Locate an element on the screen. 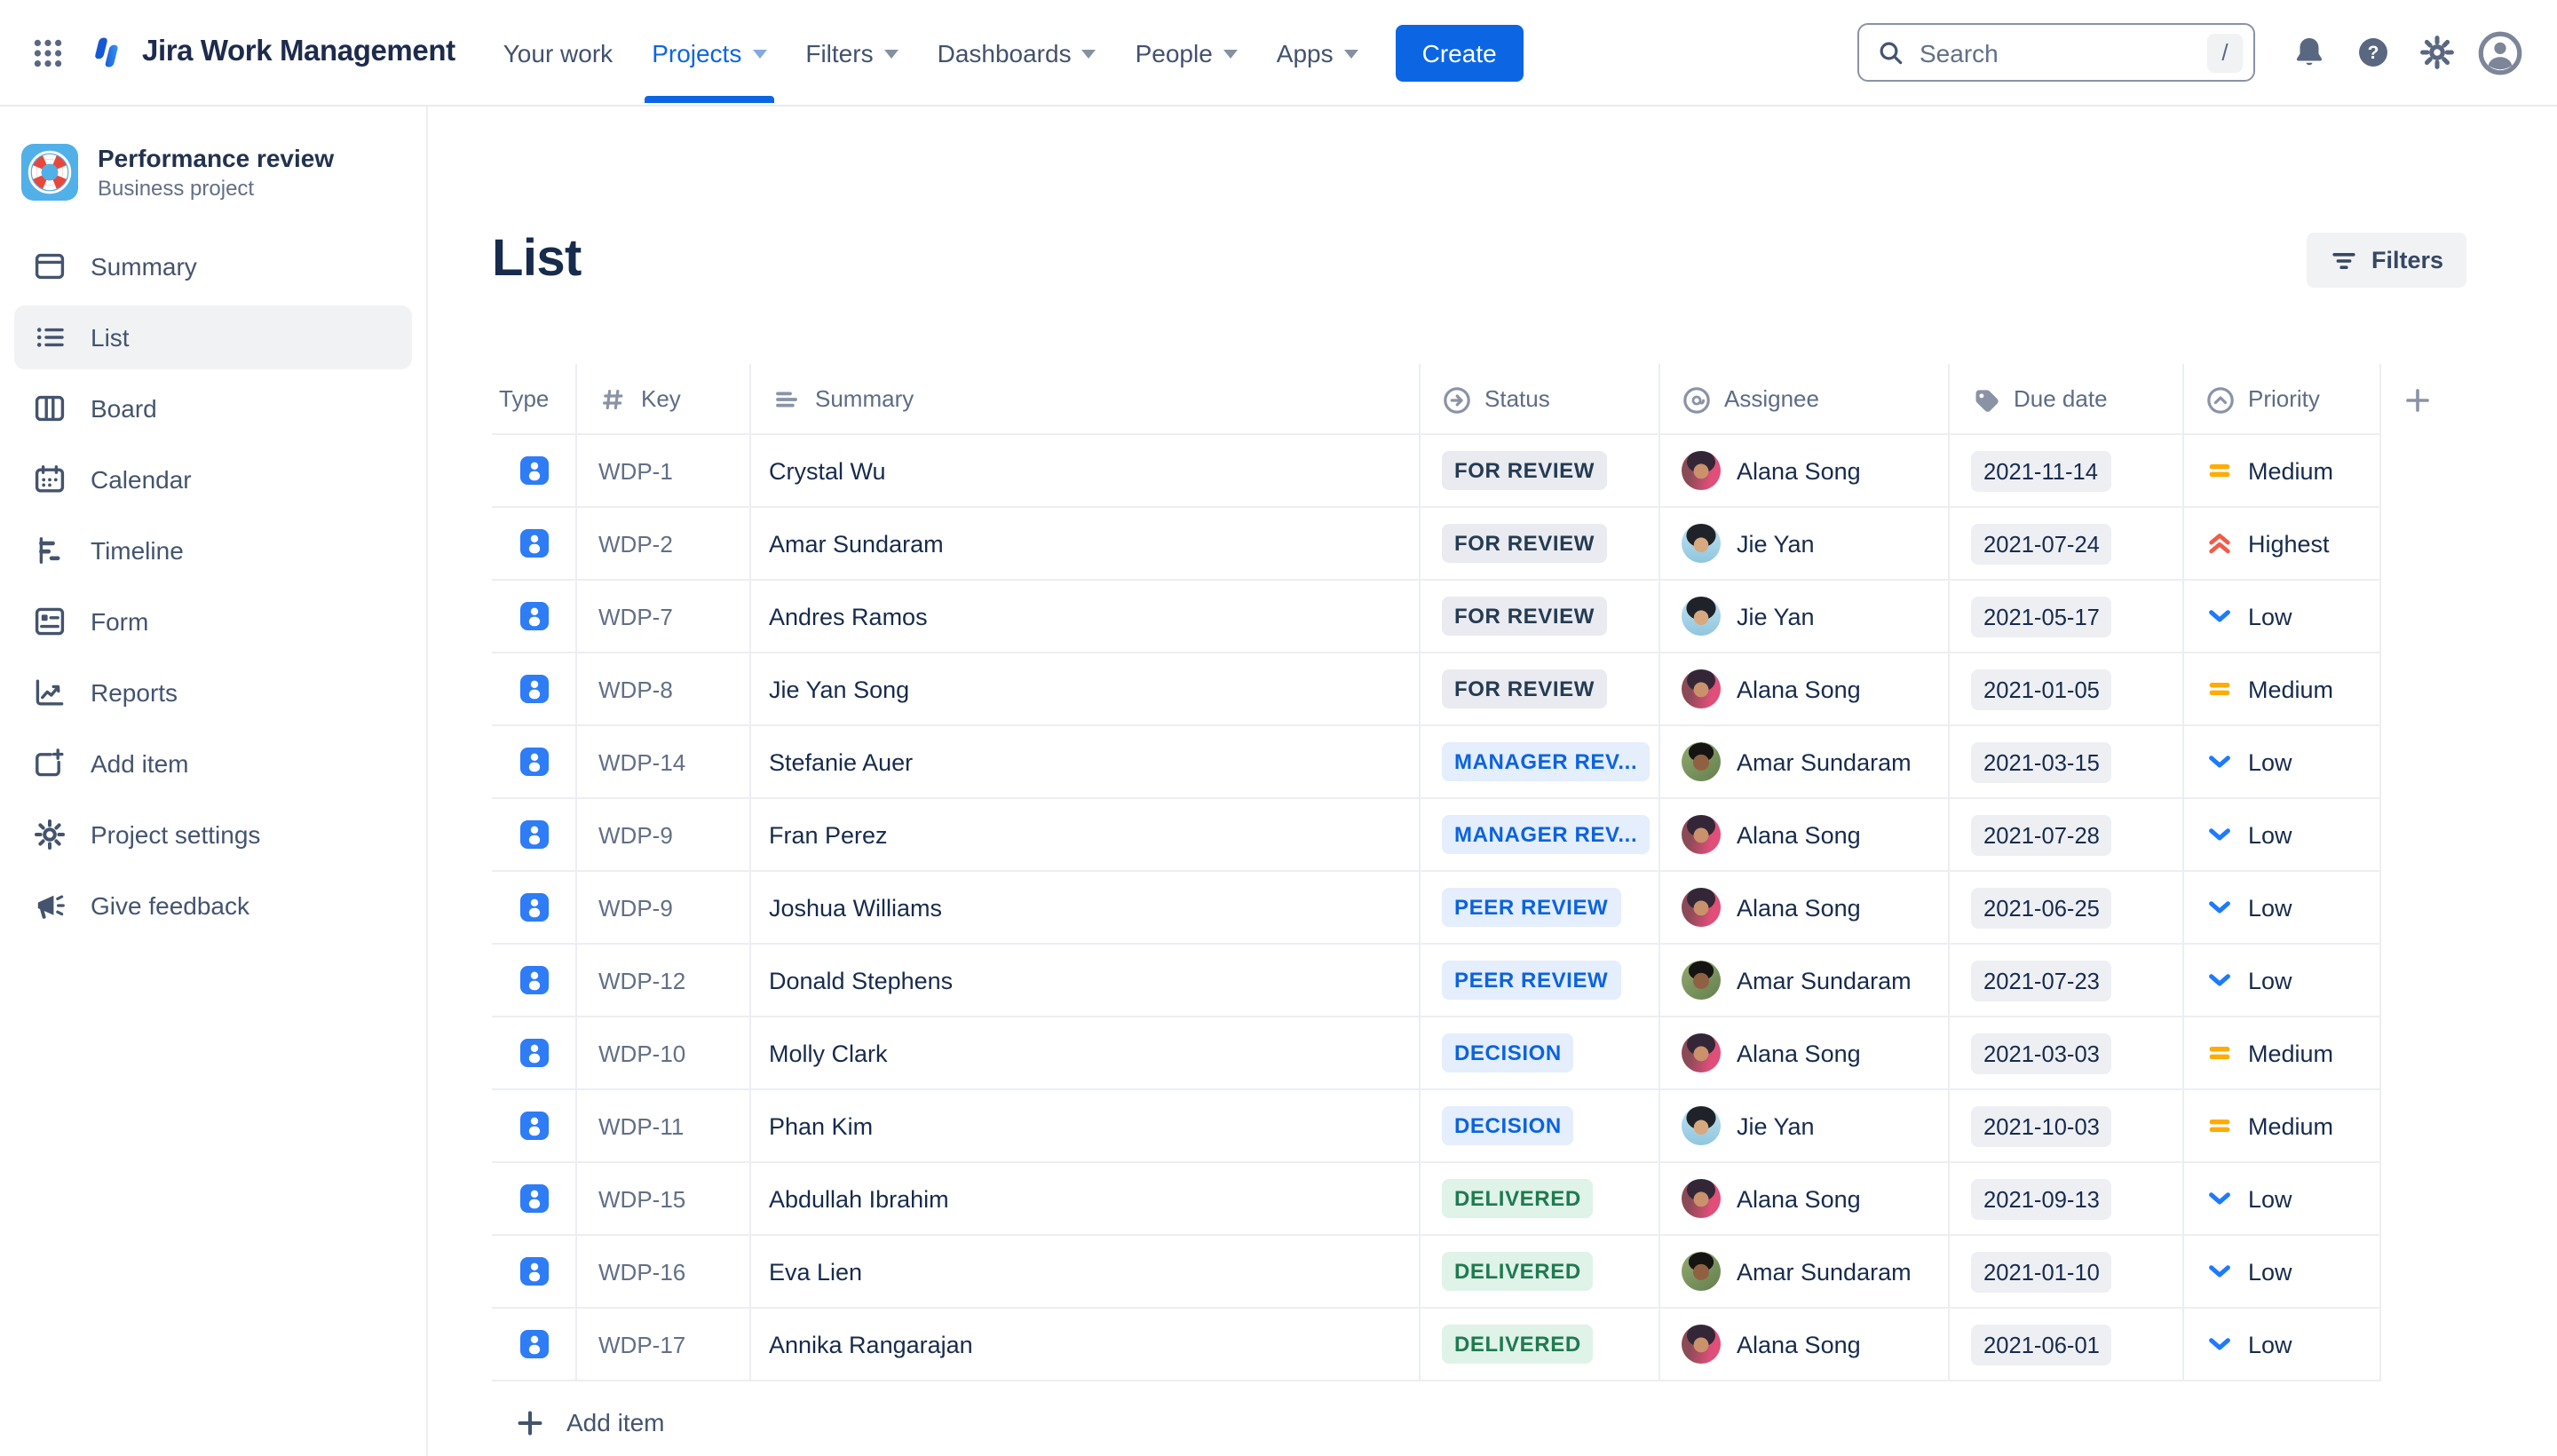 The height and width of the screenshot is (1456, 2557). due-date-cell: 2021-01-10 is located at coordinates (2067, 1272).